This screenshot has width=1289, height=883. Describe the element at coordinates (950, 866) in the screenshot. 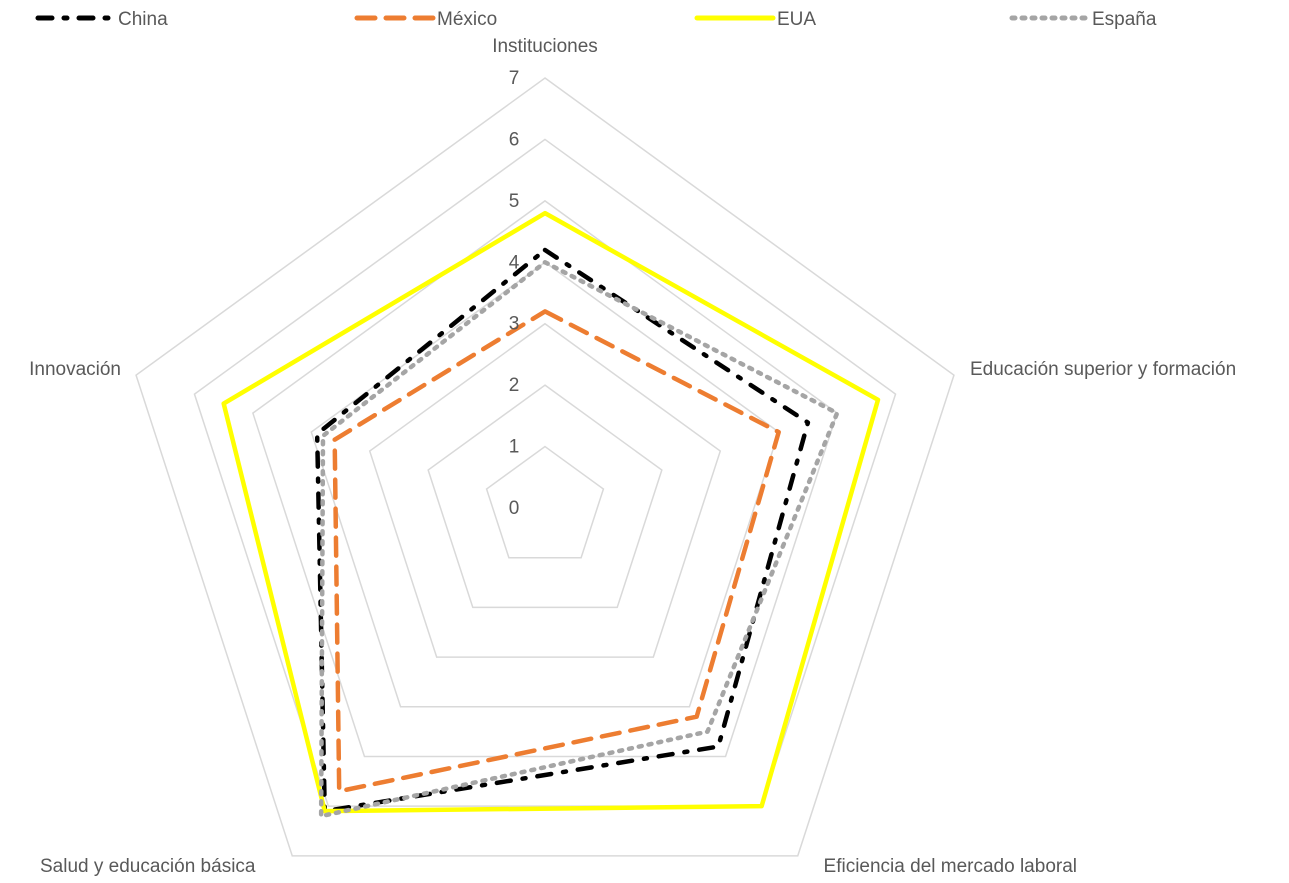

I see `axis-label: Eficiencia del mercado laboral` at that location.